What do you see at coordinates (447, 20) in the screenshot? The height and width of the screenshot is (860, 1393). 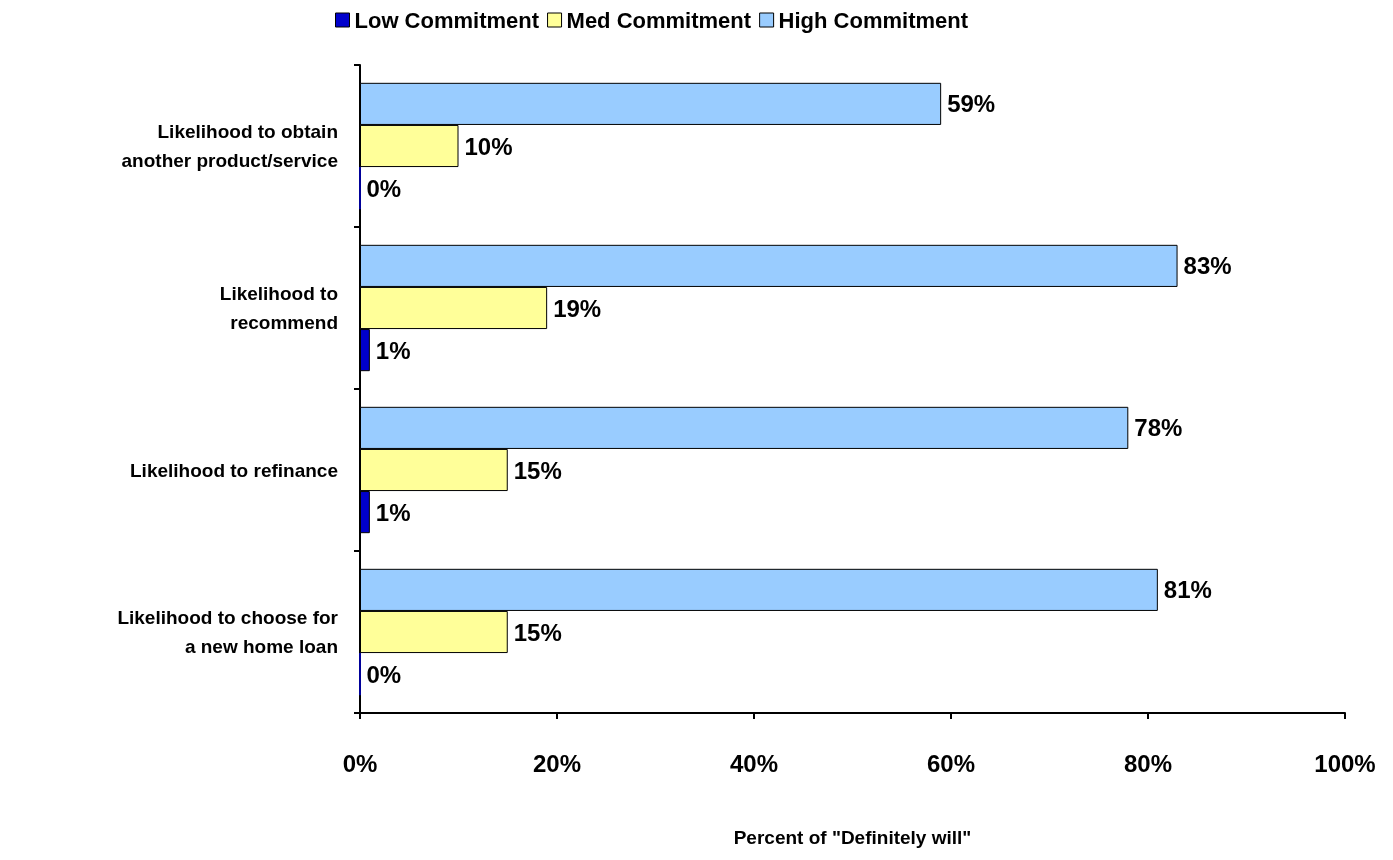 I see `legend-label: Low Commitment` at bounding box center [447, 20].